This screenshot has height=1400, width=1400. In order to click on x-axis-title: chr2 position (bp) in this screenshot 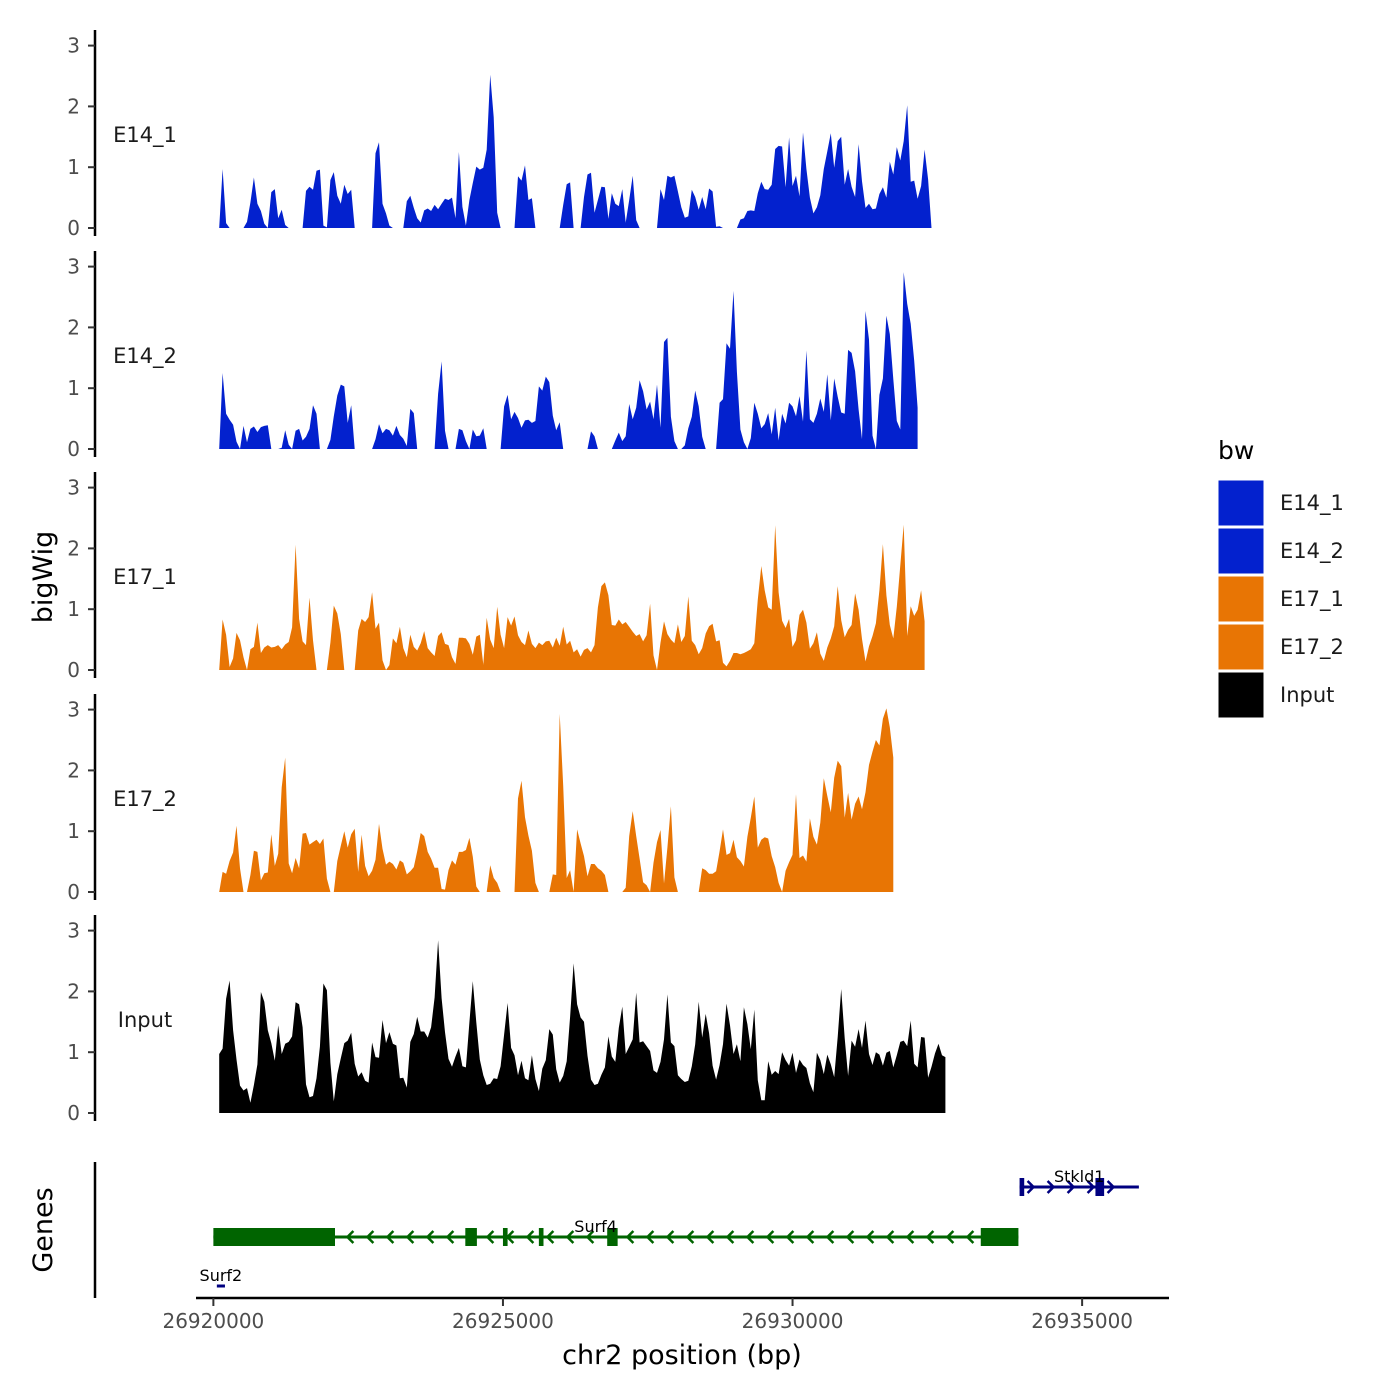, I will do `click(682, 1355)`.